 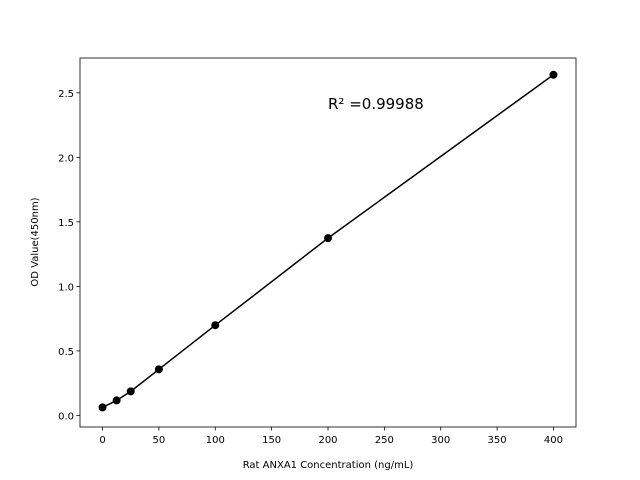 I want to click on y-axis-label: OD Value(450nm), so click(x=35, y=241).